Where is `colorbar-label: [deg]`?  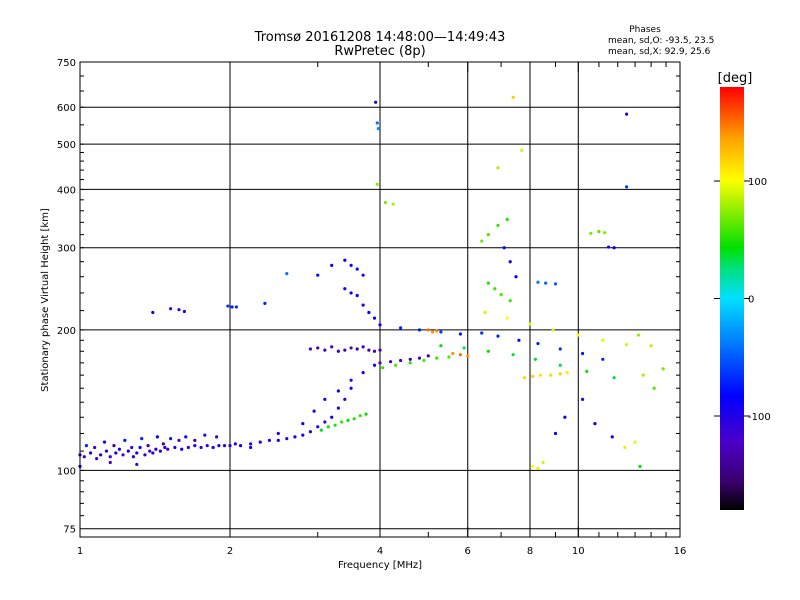
colorbar-label: [deg] is located at coordinates (735, 78).